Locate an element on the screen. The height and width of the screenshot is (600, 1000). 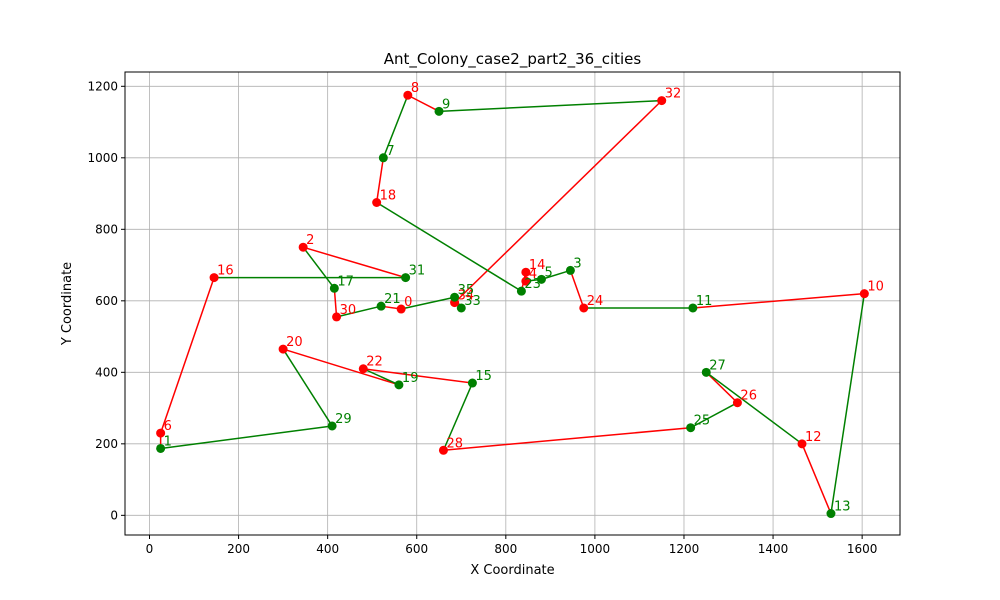
city-label-29: 29 is located at coordinates (343, 419).